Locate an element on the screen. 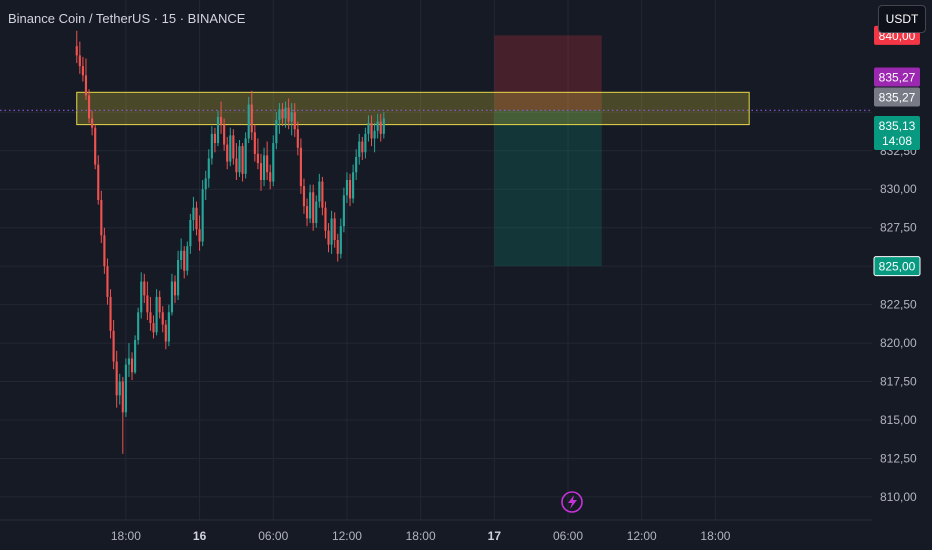  lightning-icon-bolt is located at coordinates (572, 502).